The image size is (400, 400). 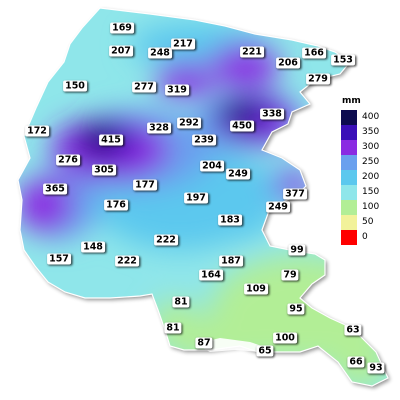 What do you see at coordinates (376, 368) in the screenshot?
I see `station-value: 93` at bounding box center [376, 368].